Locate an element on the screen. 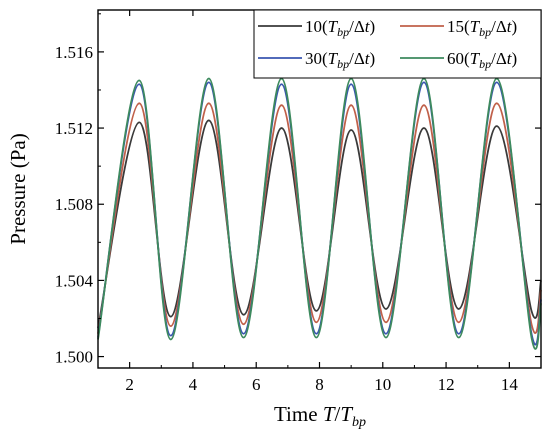  legend-box is located at coordinates (397, 44).